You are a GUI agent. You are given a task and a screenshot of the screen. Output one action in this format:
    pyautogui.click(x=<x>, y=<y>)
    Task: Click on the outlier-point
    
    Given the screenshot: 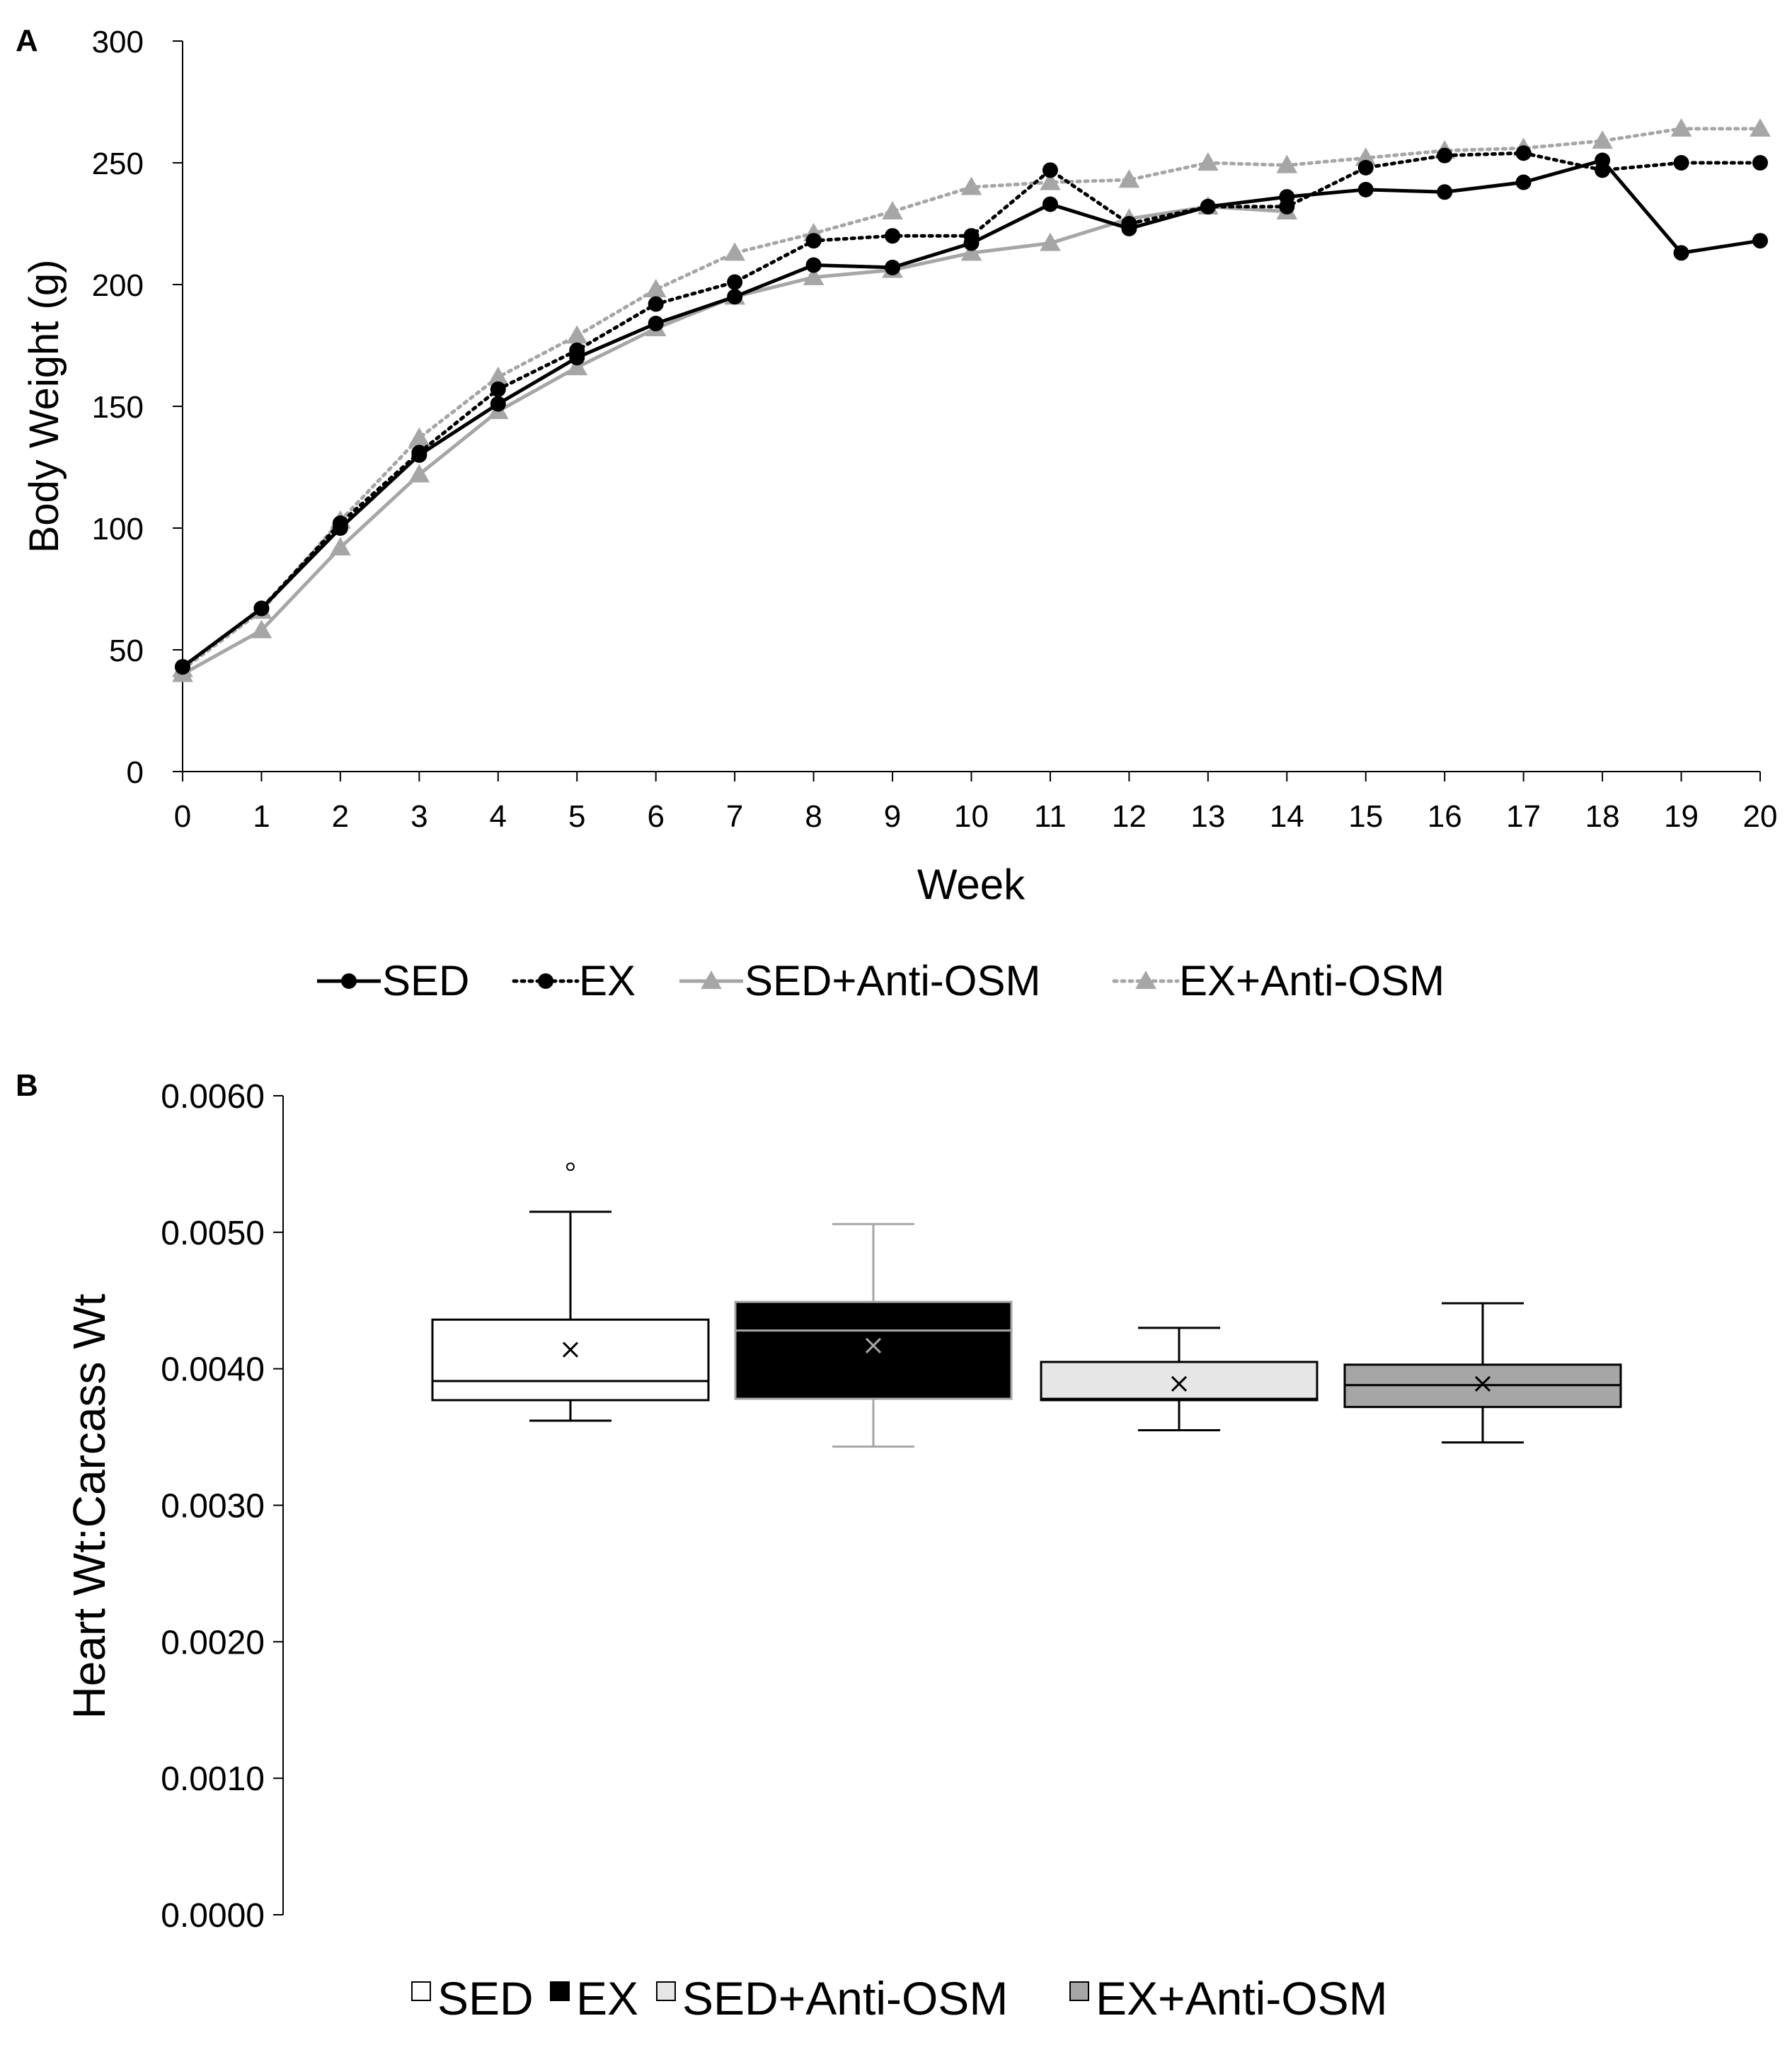 What is the action you would take?
    pyautogui.click(x=570, y=1167)
    